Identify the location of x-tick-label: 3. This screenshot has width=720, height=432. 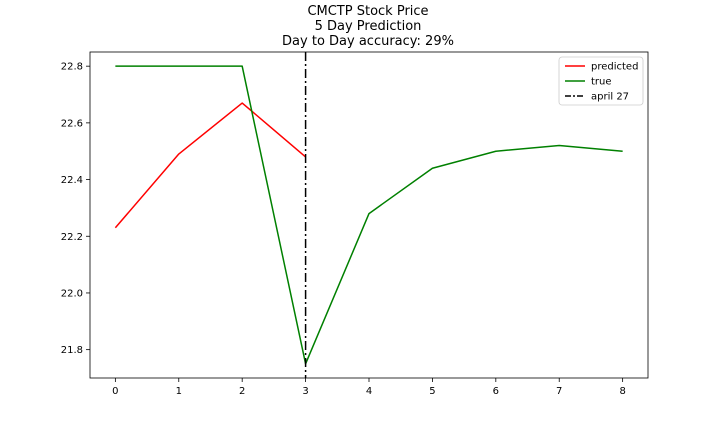
(305, 391).